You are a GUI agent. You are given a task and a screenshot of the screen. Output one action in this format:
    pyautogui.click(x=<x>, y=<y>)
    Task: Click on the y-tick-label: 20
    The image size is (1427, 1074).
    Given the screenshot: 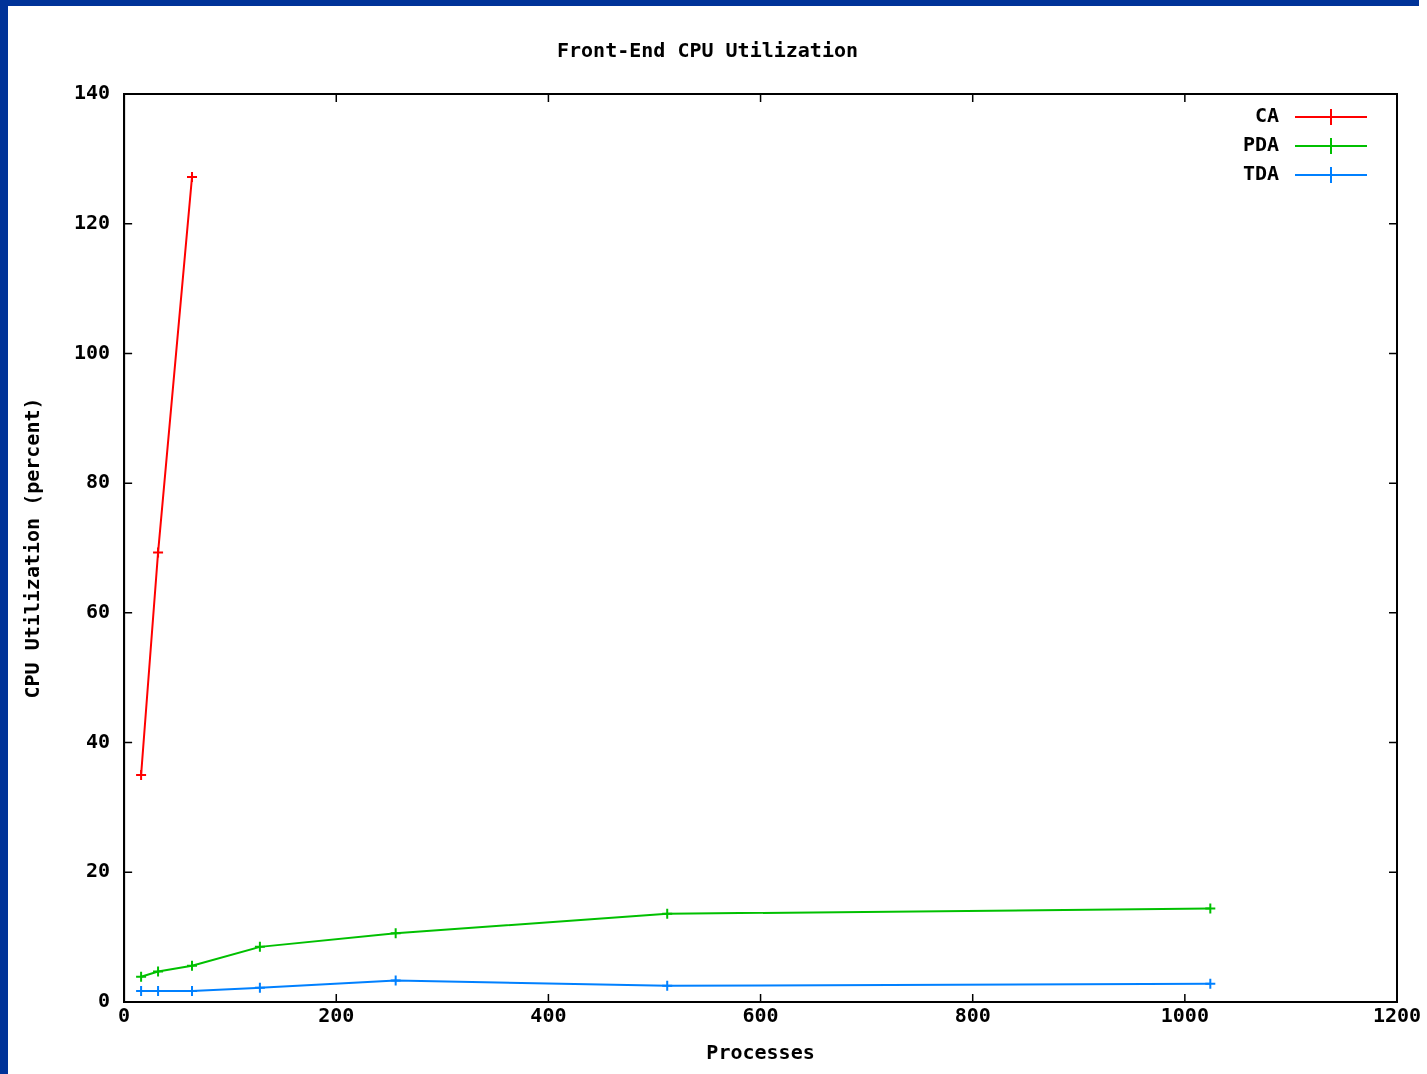 What is the action you would take?
    pyautogui.click(x=98, y=870)
    